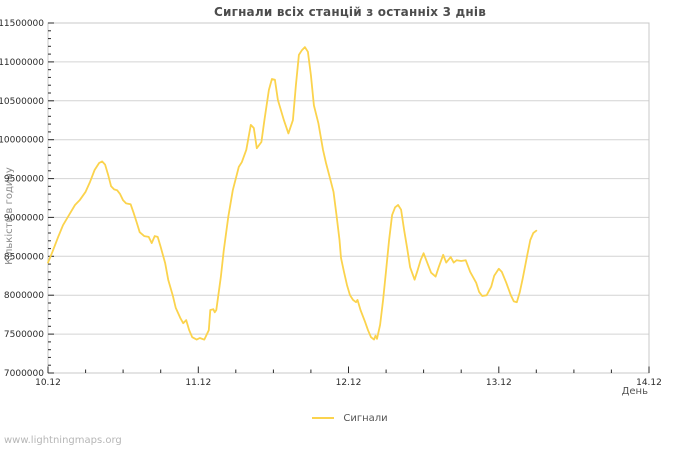  Describe the element at coordinates (24, 257) in the screenshot. I see `svg-text: 8500000` at that location.